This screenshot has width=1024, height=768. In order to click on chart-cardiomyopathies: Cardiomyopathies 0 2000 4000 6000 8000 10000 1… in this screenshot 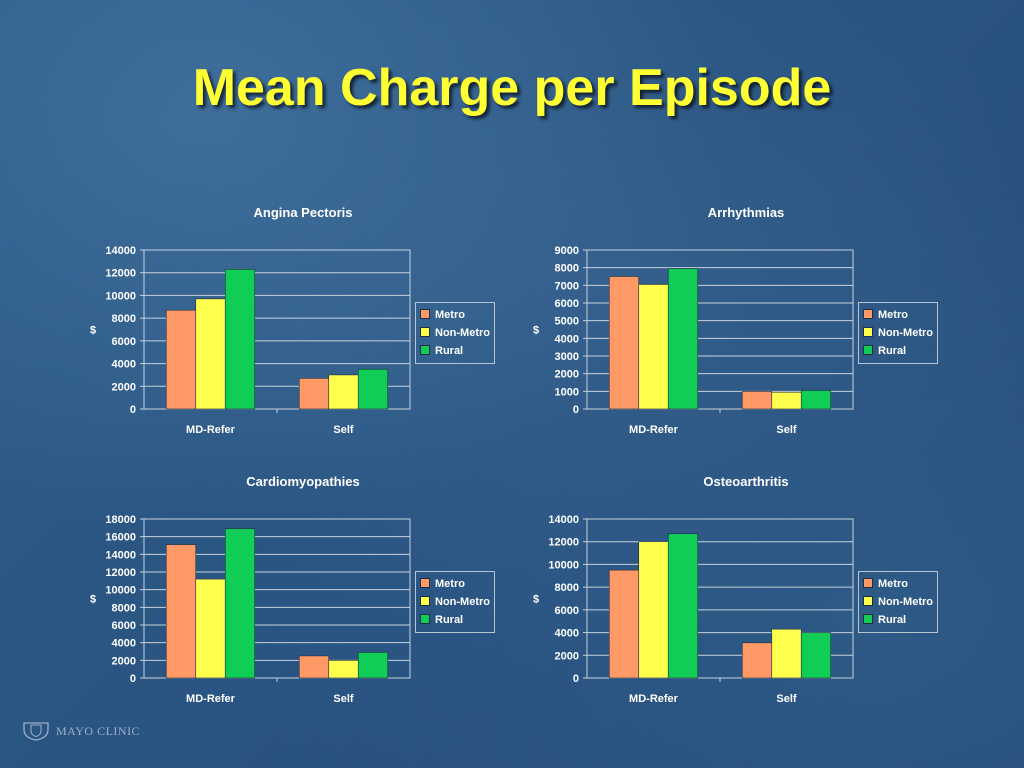, I will do `click(303, 599)`.